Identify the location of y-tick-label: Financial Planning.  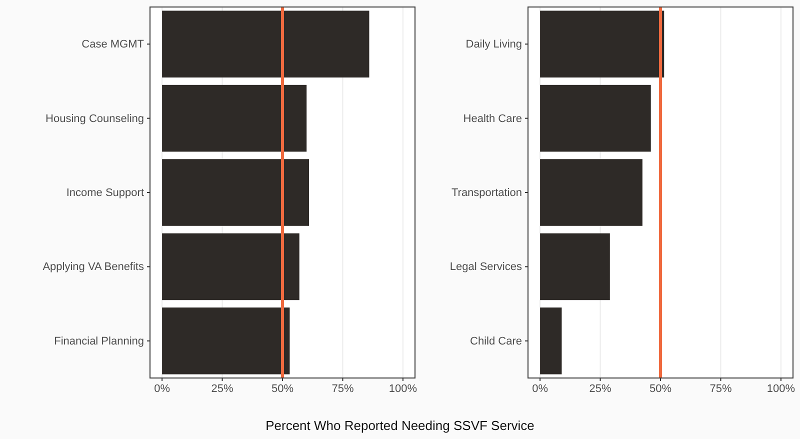
(99, 341).